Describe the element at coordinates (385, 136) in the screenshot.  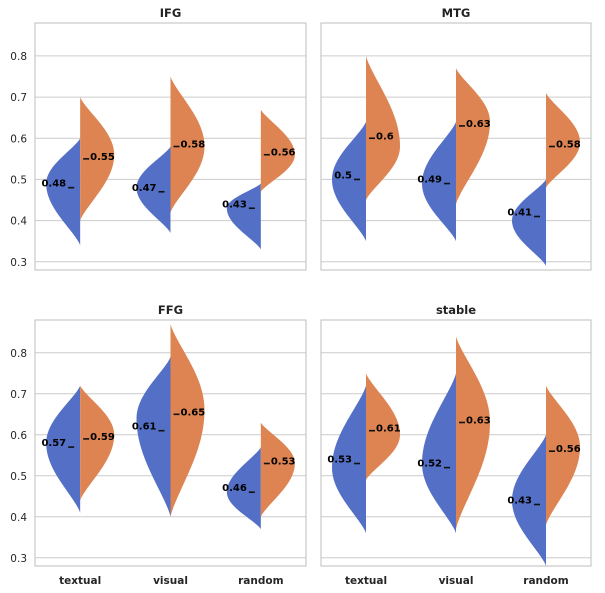
I see `value-label-right-textual: 0.6` at that location.